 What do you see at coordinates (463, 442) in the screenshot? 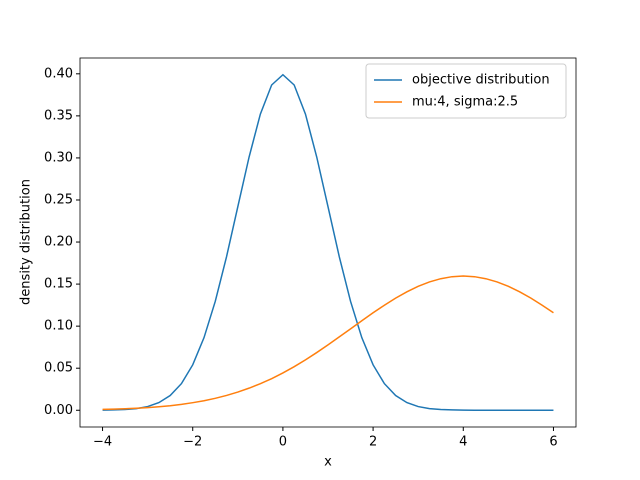
I see `x-tick-label: 4` at bounding box center [463, 442].